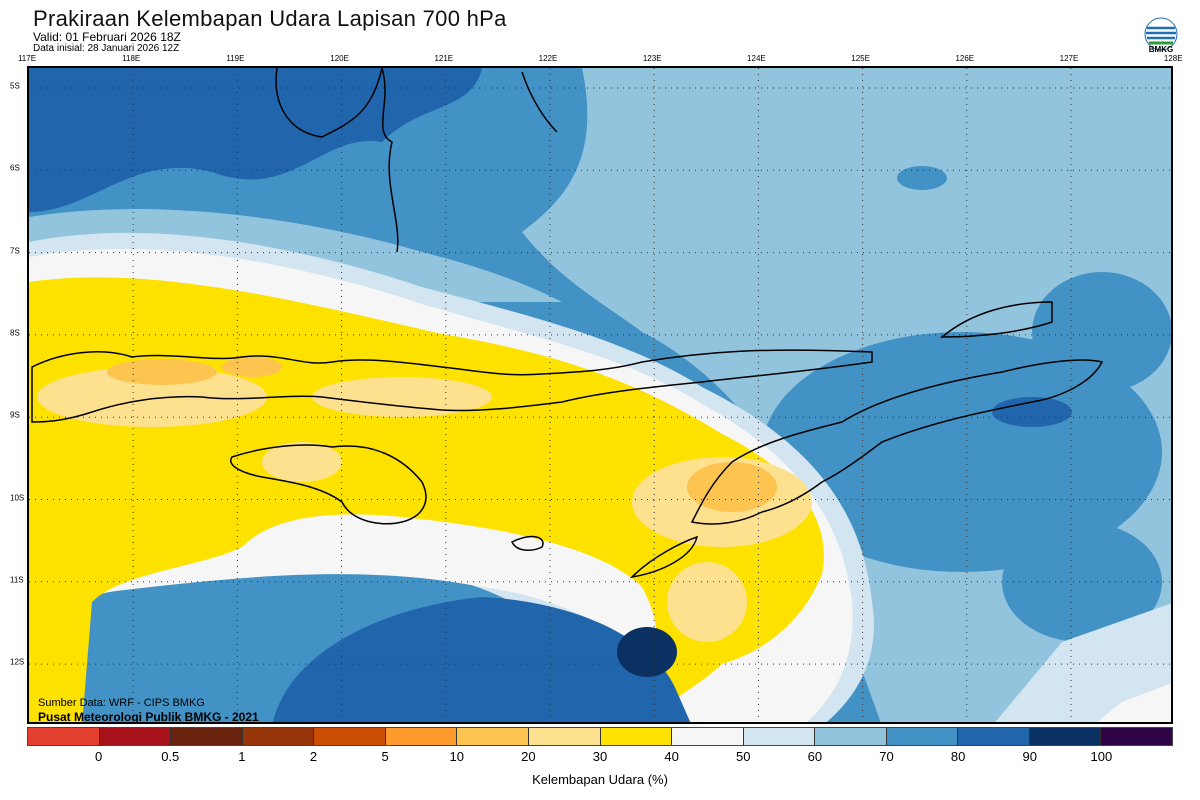  I want to click on colorbar-label: 2, so click(313, 756).